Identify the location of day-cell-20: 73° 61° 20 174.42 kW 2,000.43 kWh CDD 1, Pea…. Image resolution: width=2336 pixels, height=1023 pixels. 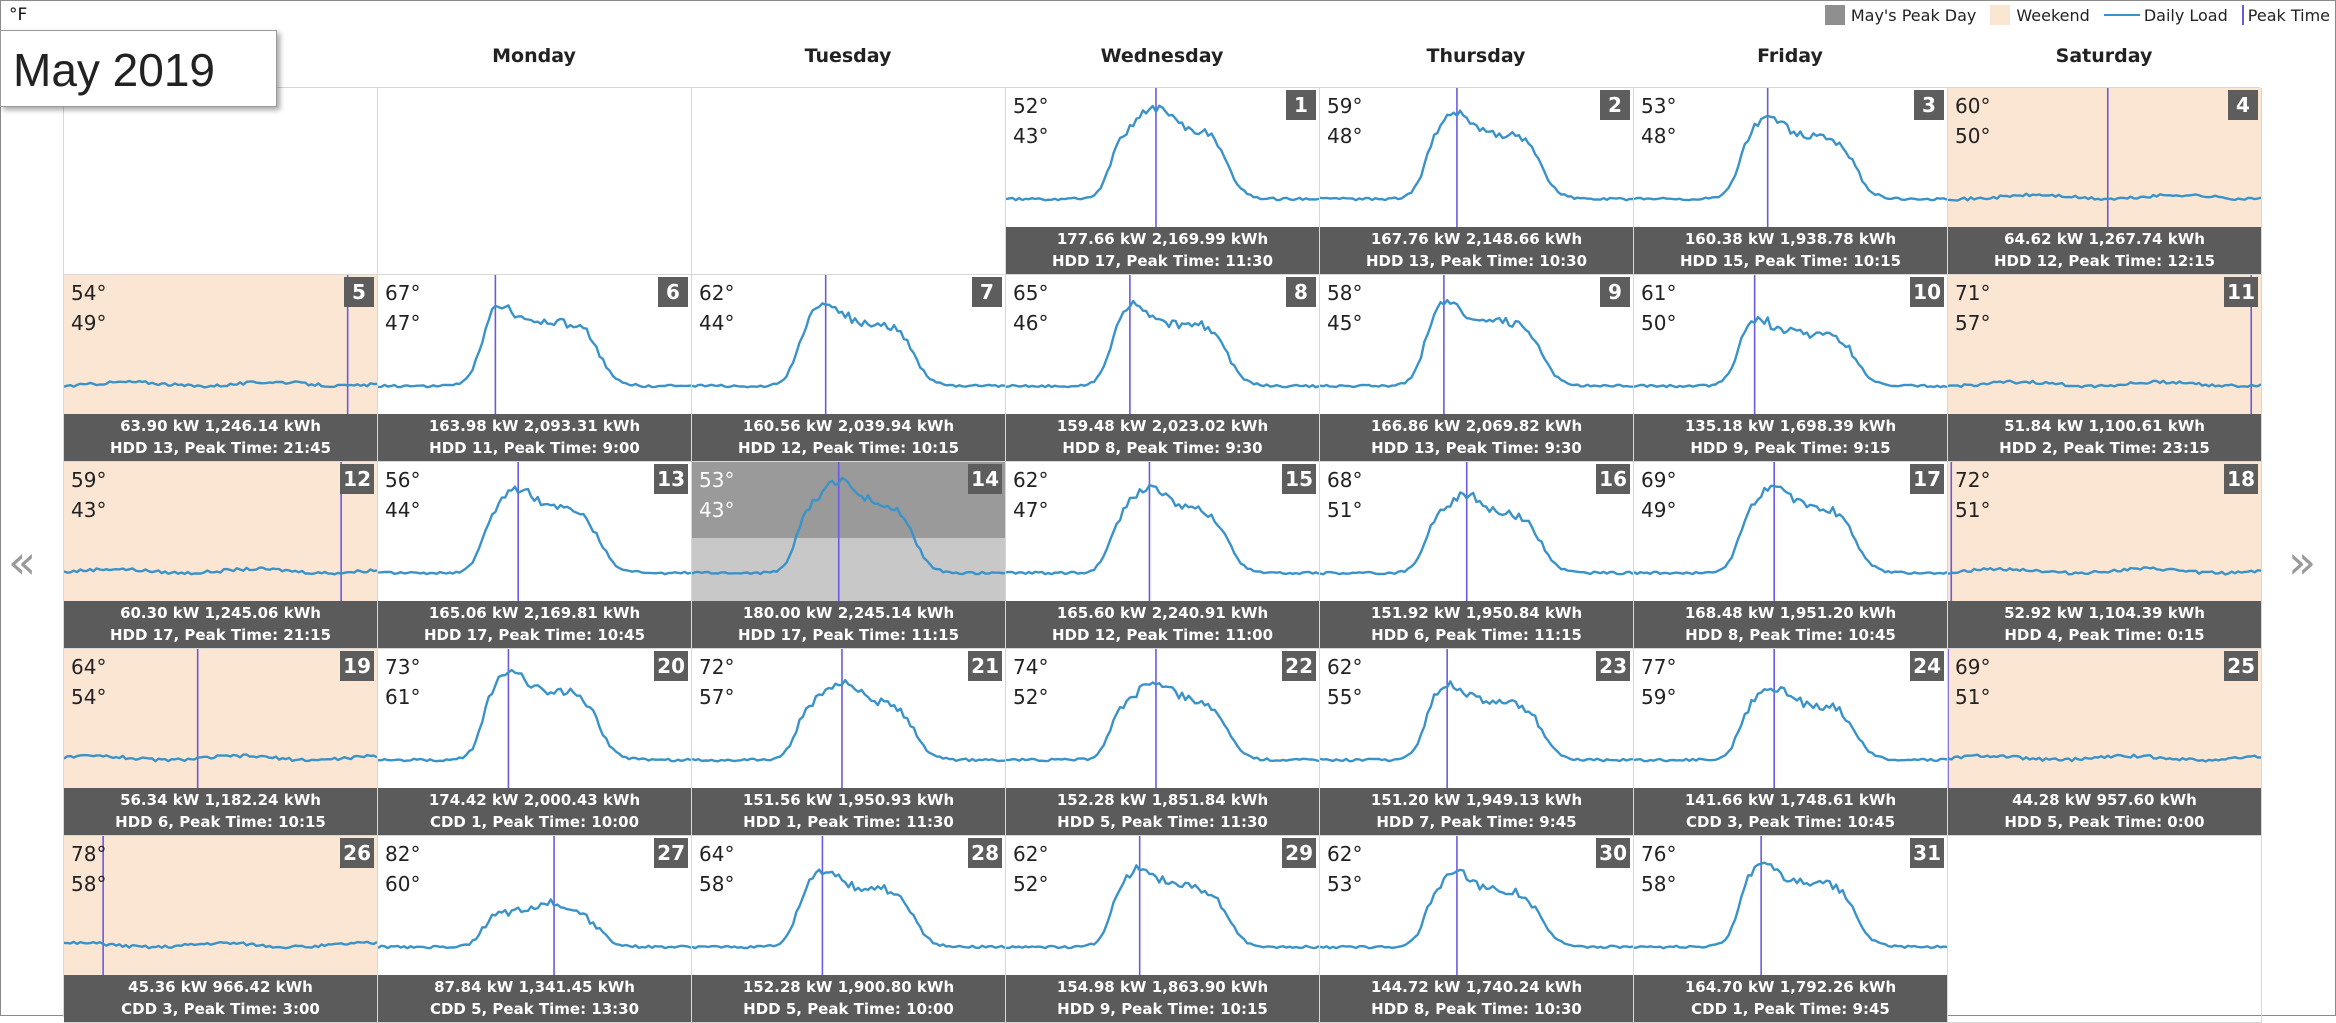
(535, 742).